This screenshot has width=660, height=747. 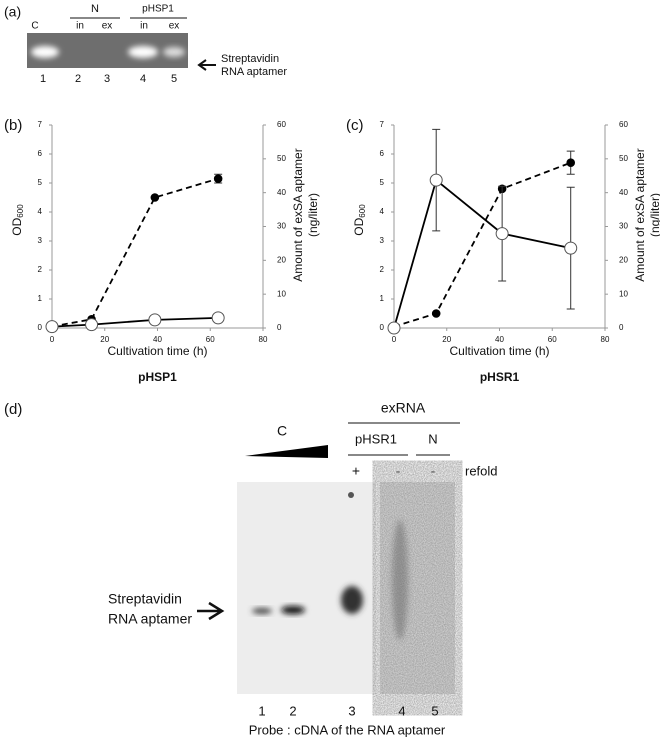 What do you see at coordinates (210, 339) in the screenshot?
I see `x-tick-label: 60` at bounding box center [210, 339].